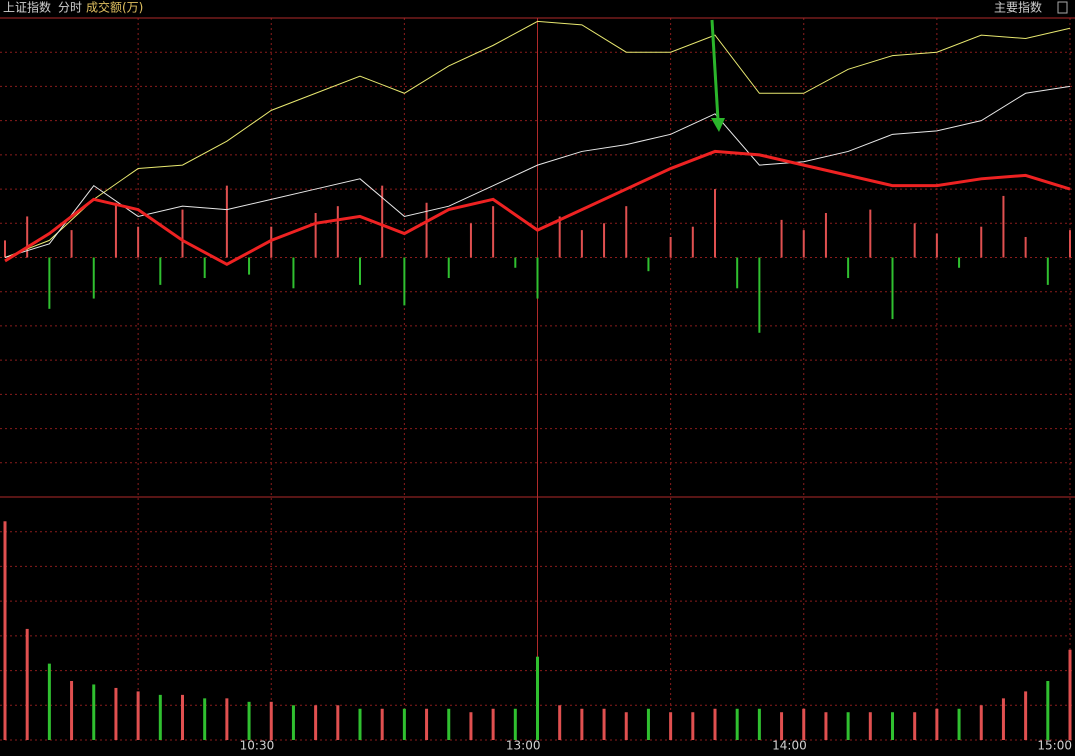 The image size is (1075, 756). What do you see at coordinates (257, 746) in the screenshot?
I see `x-tick-label: 10:30` at bounding box center [257, 746].